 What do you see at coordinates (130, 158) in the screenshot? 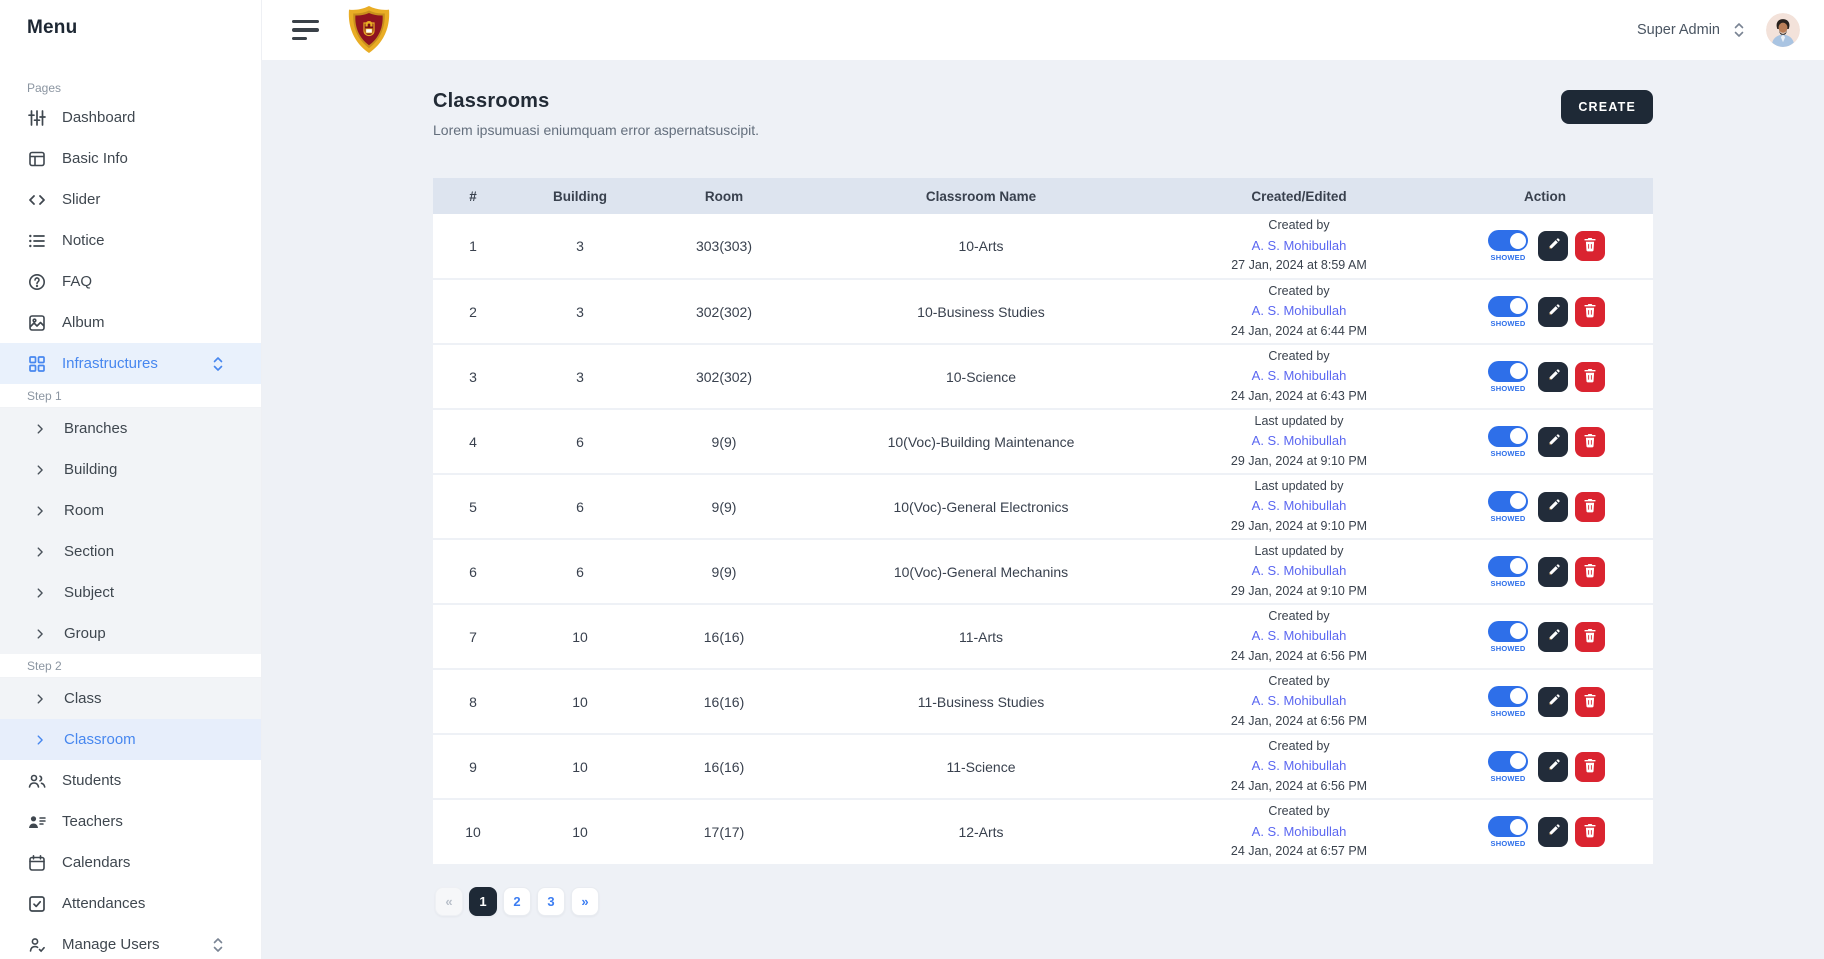
I see `sidebar-item-basic-info: Basic Info` at bounding box center [130, 158].